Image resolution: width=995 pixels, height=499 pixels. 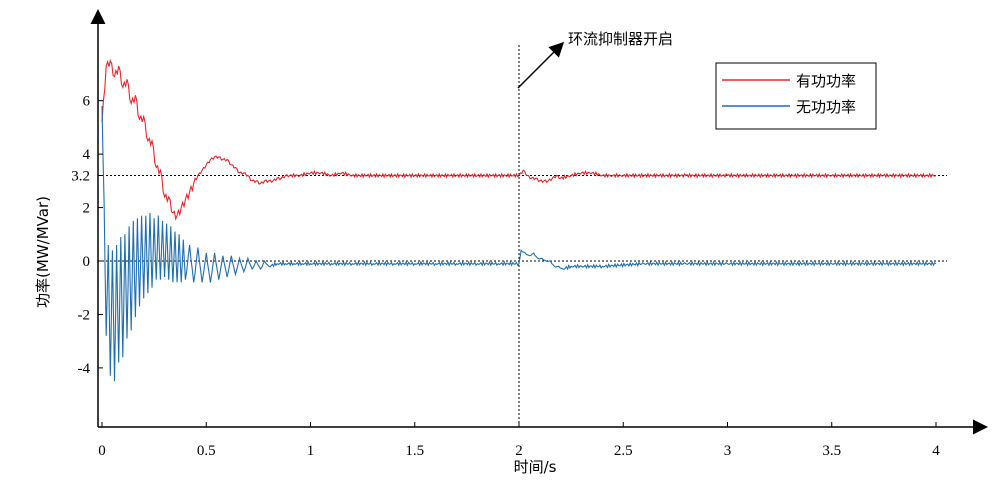 What do you see at coordinates (102, 451) in the screenshot?
I see `x-tick-label: 0` at bounding box center [102, 451].